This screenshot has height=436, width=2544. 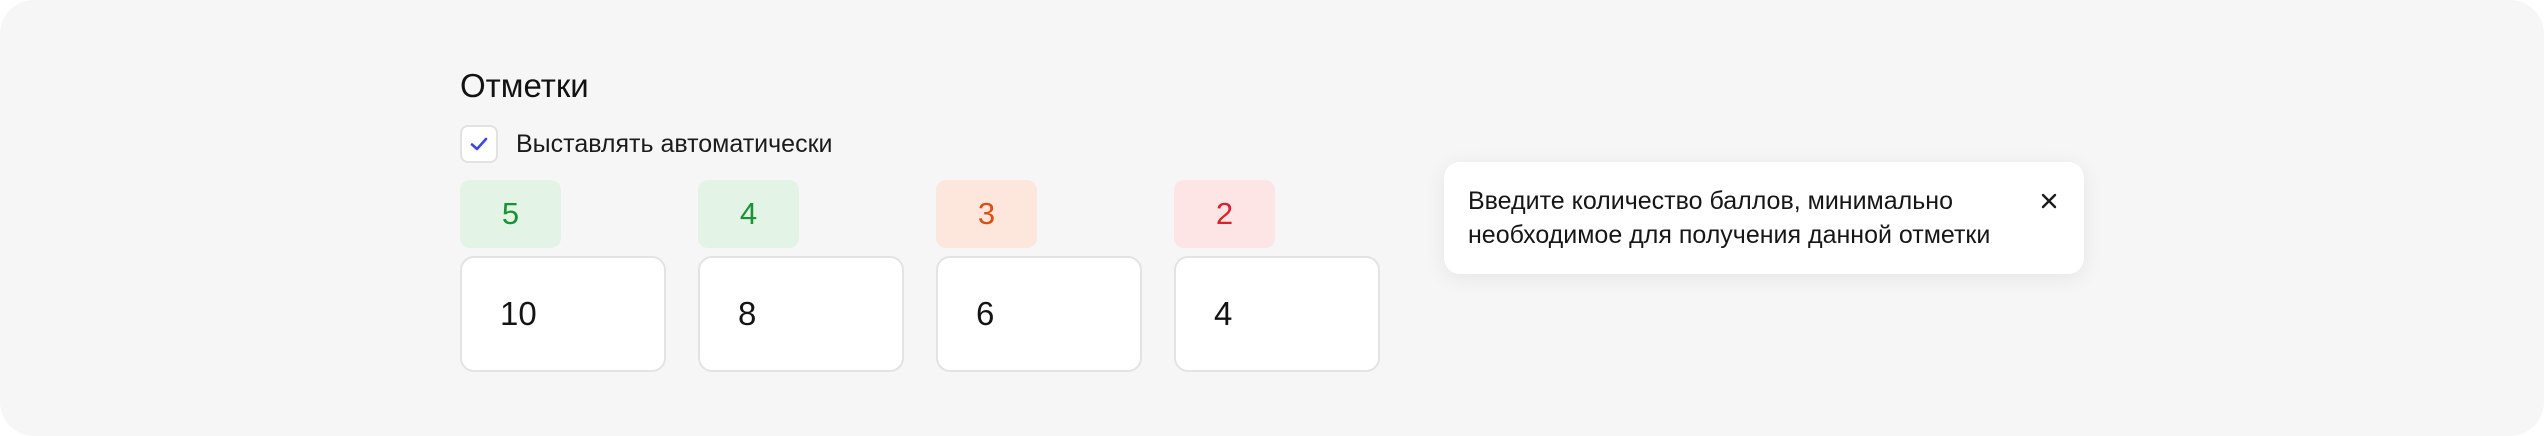 I want to click on grade-badge: 2, so click(x=1224, y=214).